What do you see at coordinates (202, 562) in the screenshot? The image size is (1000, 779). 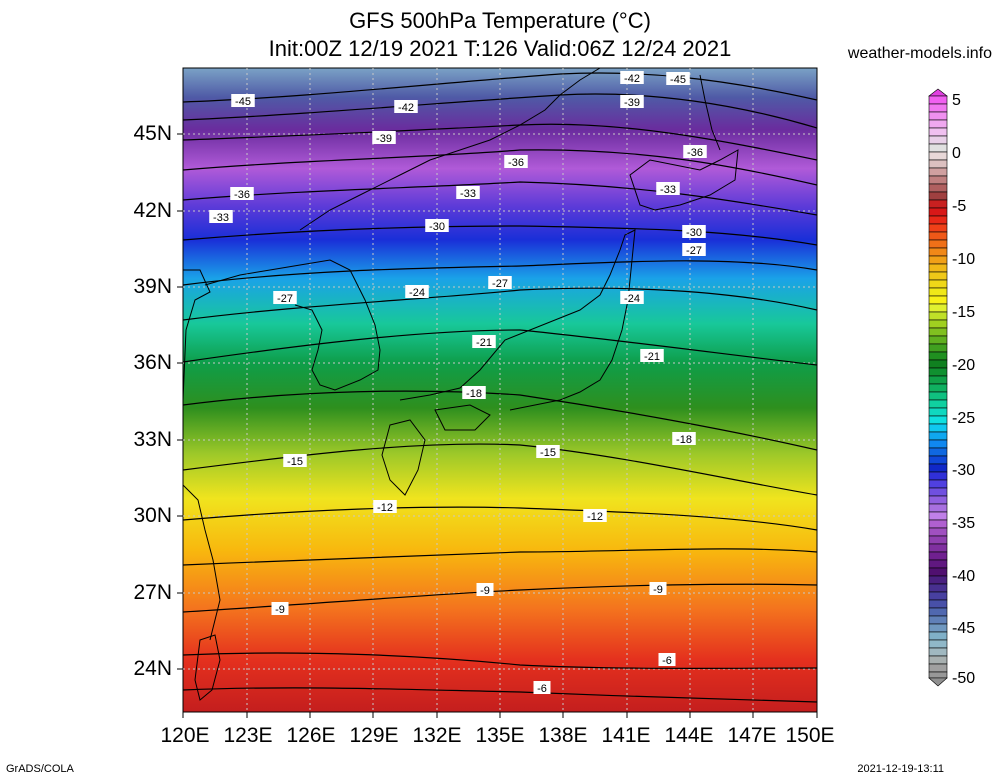 I see `china-south-coastline` at bounding box center [202, 562].